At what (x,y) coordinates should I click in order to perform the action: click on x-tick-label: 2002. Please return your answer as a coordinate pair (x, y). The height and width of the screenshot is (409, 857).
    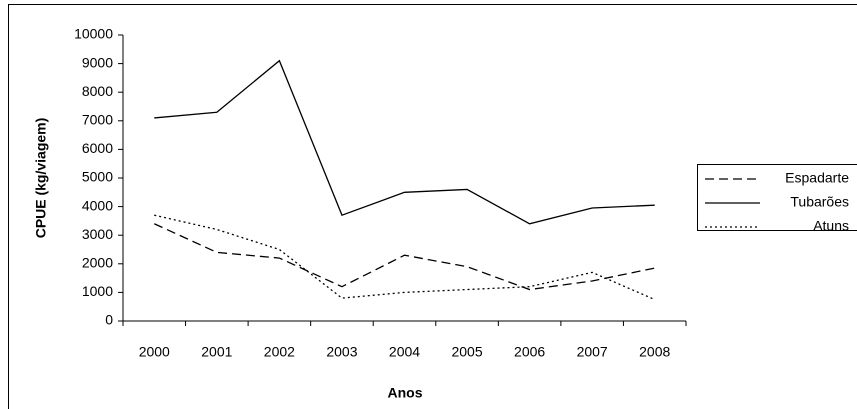
    Looking at the image, I should click on (279, 352).